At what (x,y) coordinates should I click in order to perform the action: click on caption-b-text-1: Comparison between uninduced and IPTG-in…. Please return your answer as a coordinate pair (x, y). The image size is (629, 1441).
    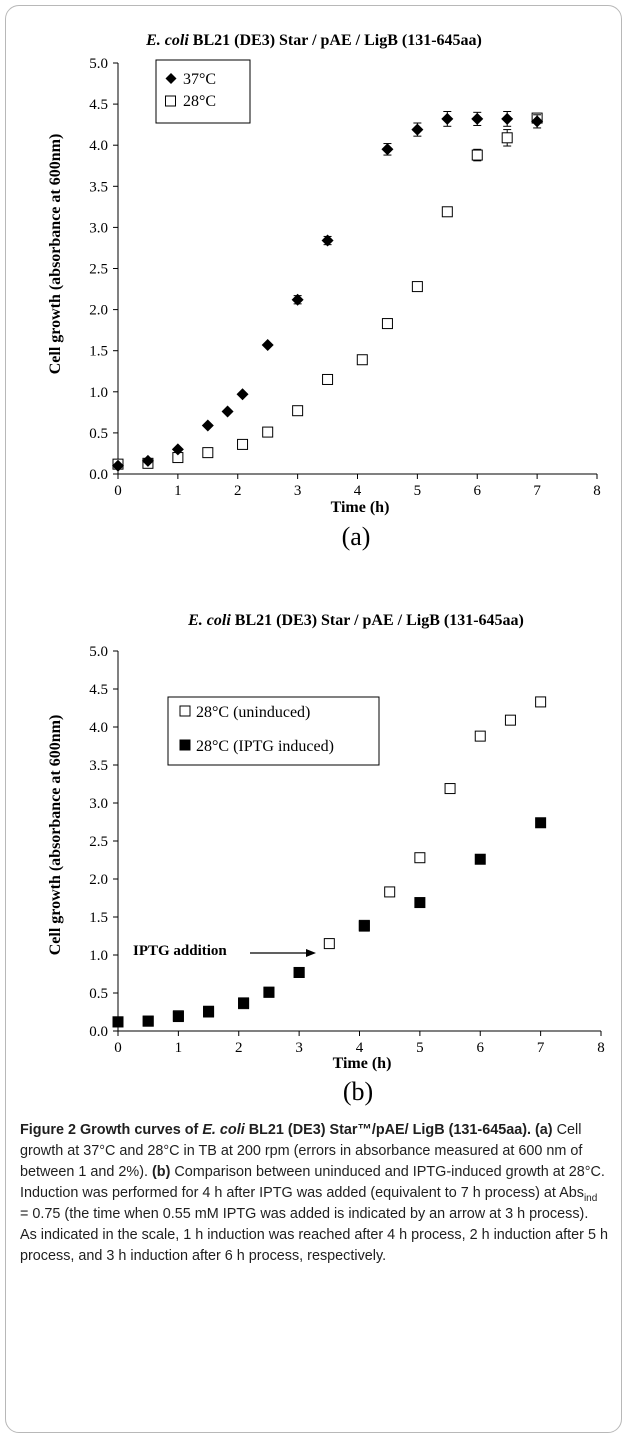
    Looking at the image, I should click on (312, 1182).